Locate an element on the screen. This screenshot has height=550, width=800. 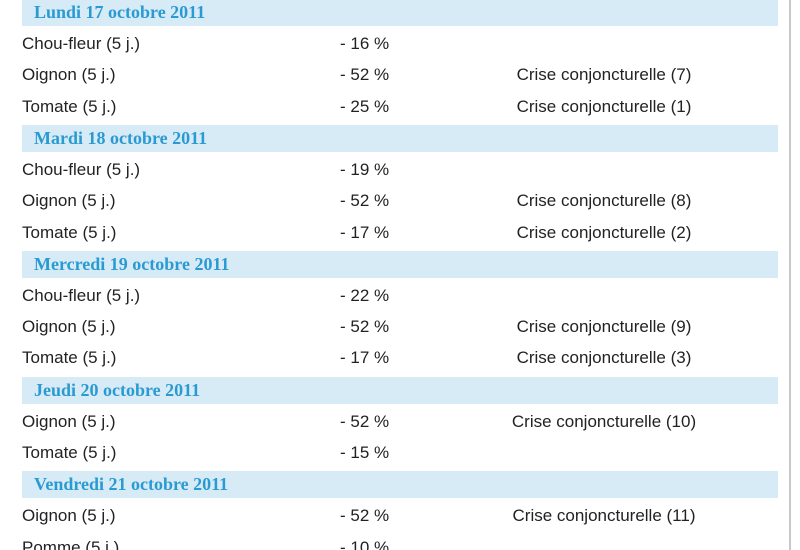
border is located at coordinates (790, 275).